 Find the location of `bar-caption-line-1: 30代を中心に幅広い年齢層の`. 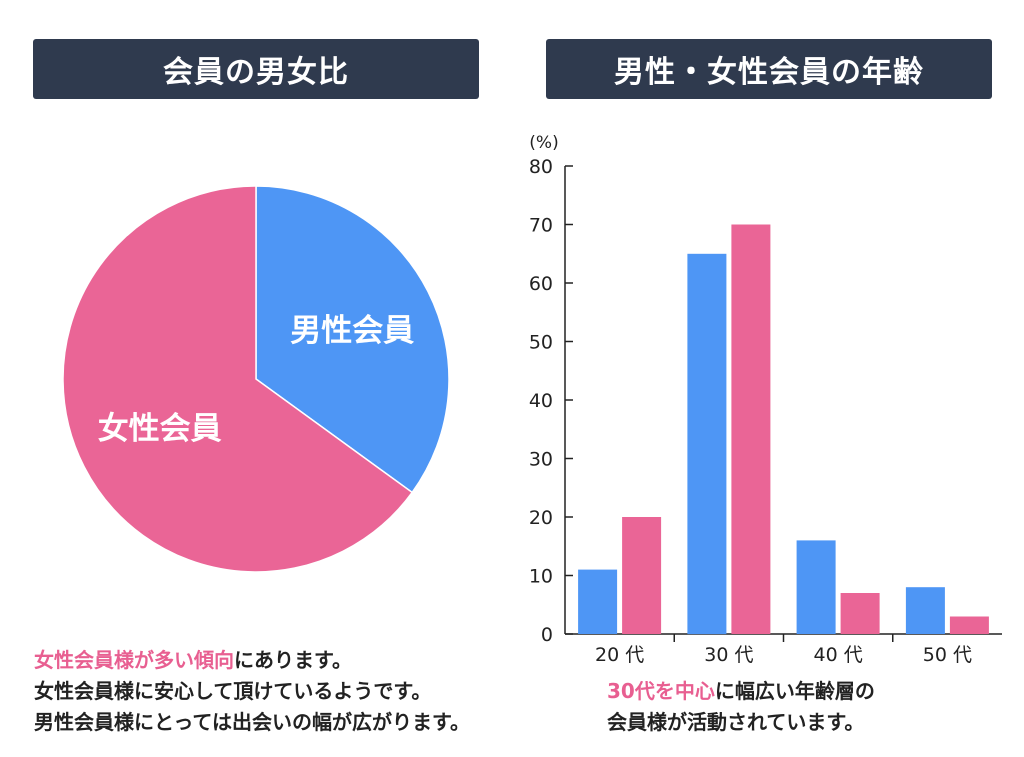

bar-caption-line-1: 30代を中心に幅広い年齢層の is located at coordinates (741, 691).